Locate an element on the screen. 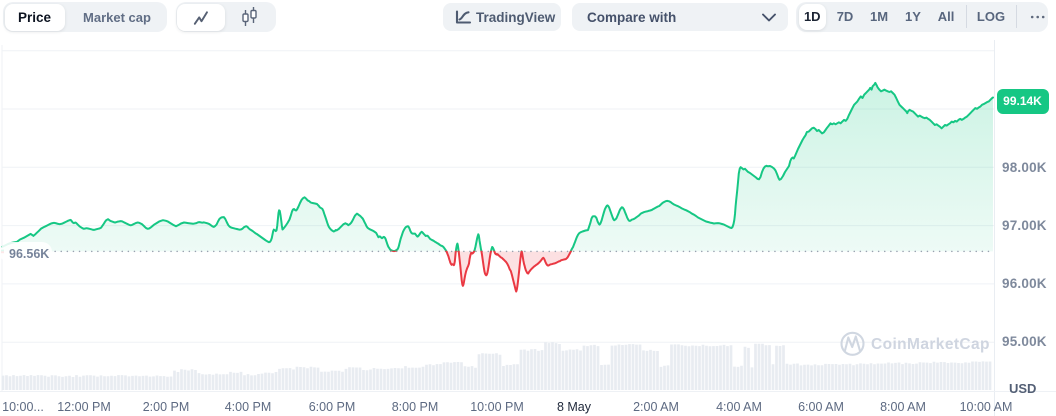  svg-text: CoinMarketCap is located at coordinates (930, 344).